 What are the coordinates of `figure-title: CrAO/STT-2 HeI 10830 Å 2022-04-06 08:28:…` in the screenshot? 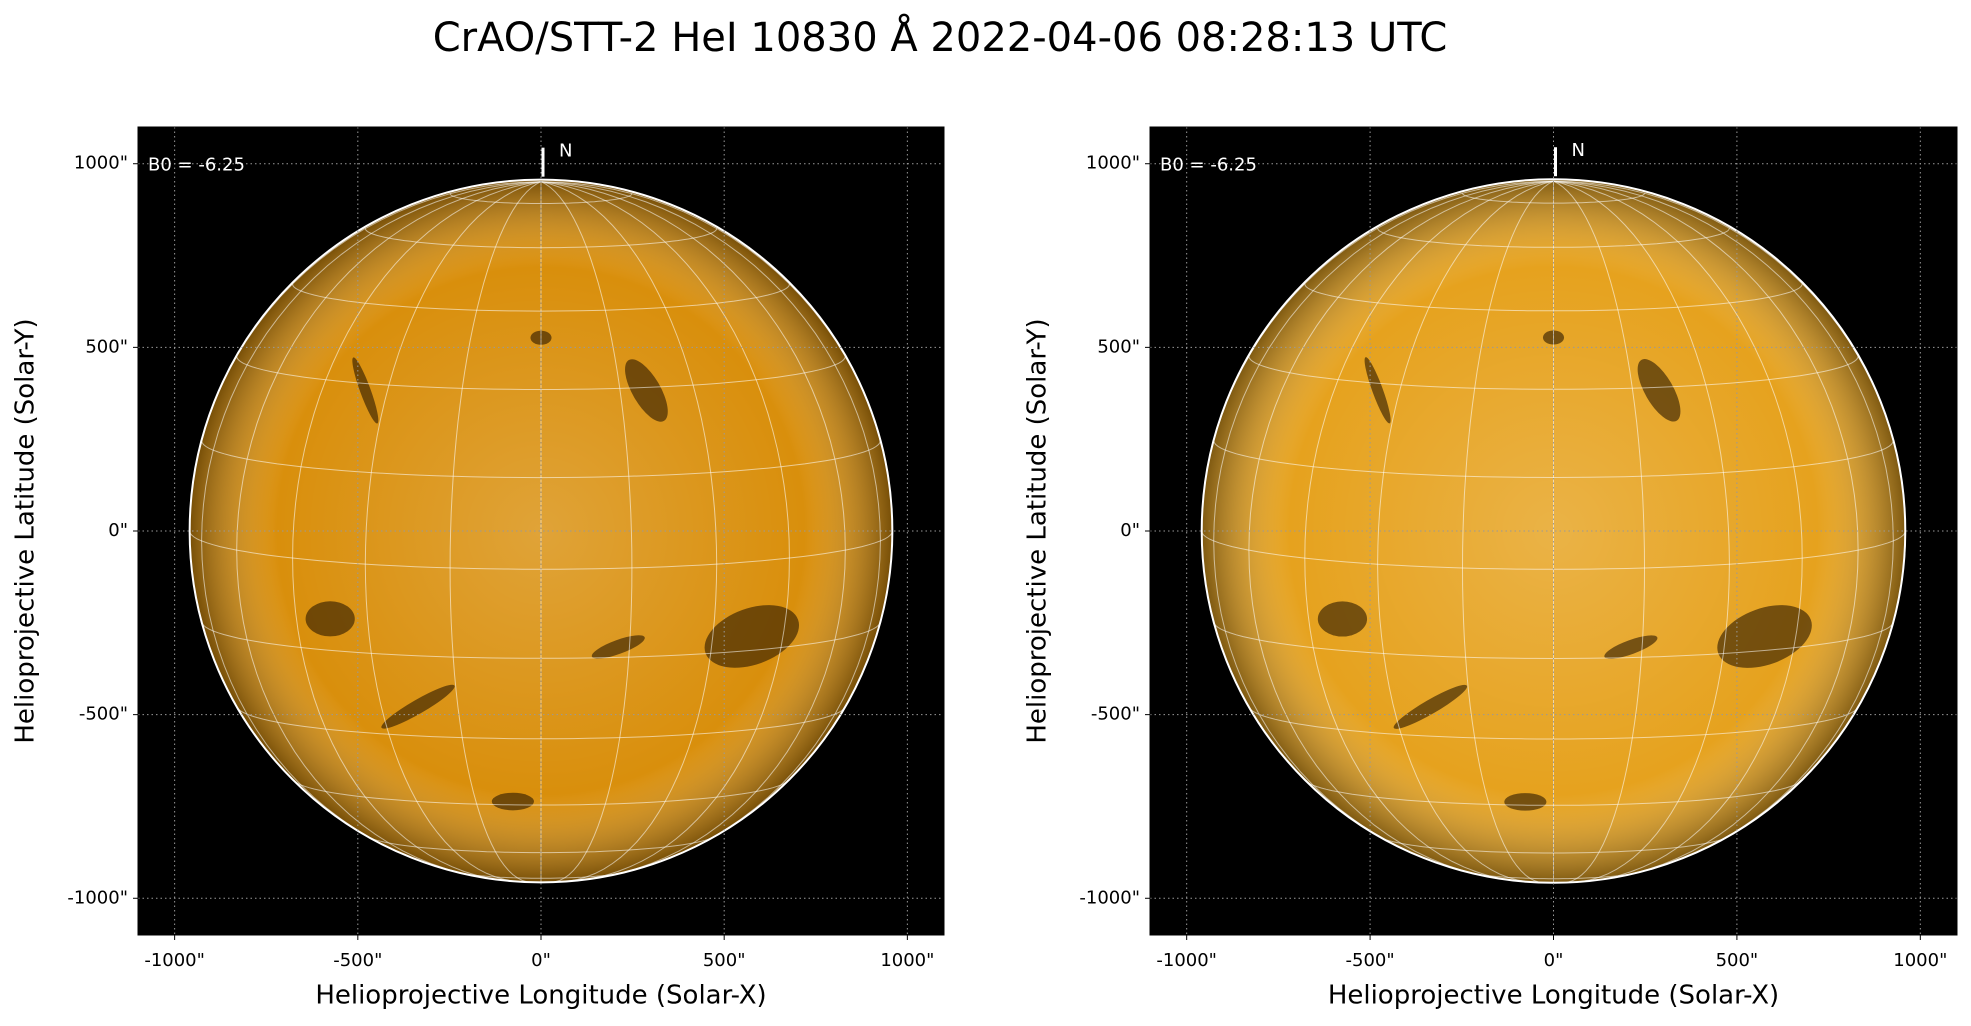 It's located at (940, 37).